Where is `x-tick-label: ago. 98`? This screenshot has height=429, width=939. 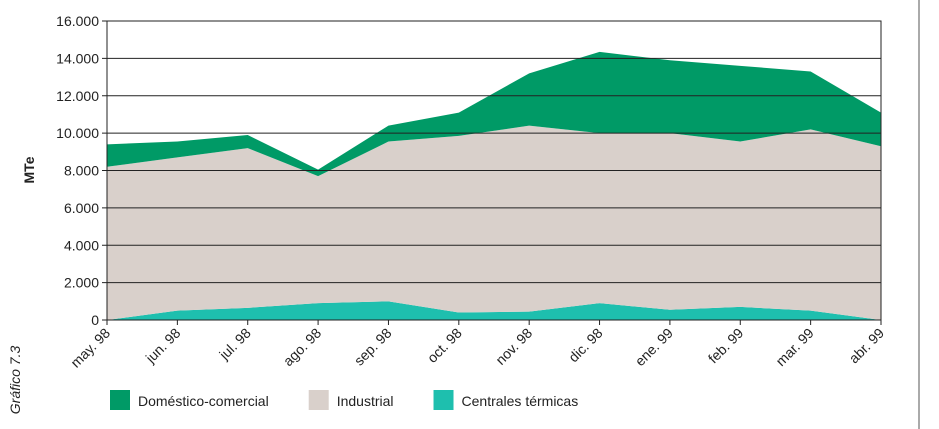
x-tick-label: ago. 98 is located at coordinates (302, 347).